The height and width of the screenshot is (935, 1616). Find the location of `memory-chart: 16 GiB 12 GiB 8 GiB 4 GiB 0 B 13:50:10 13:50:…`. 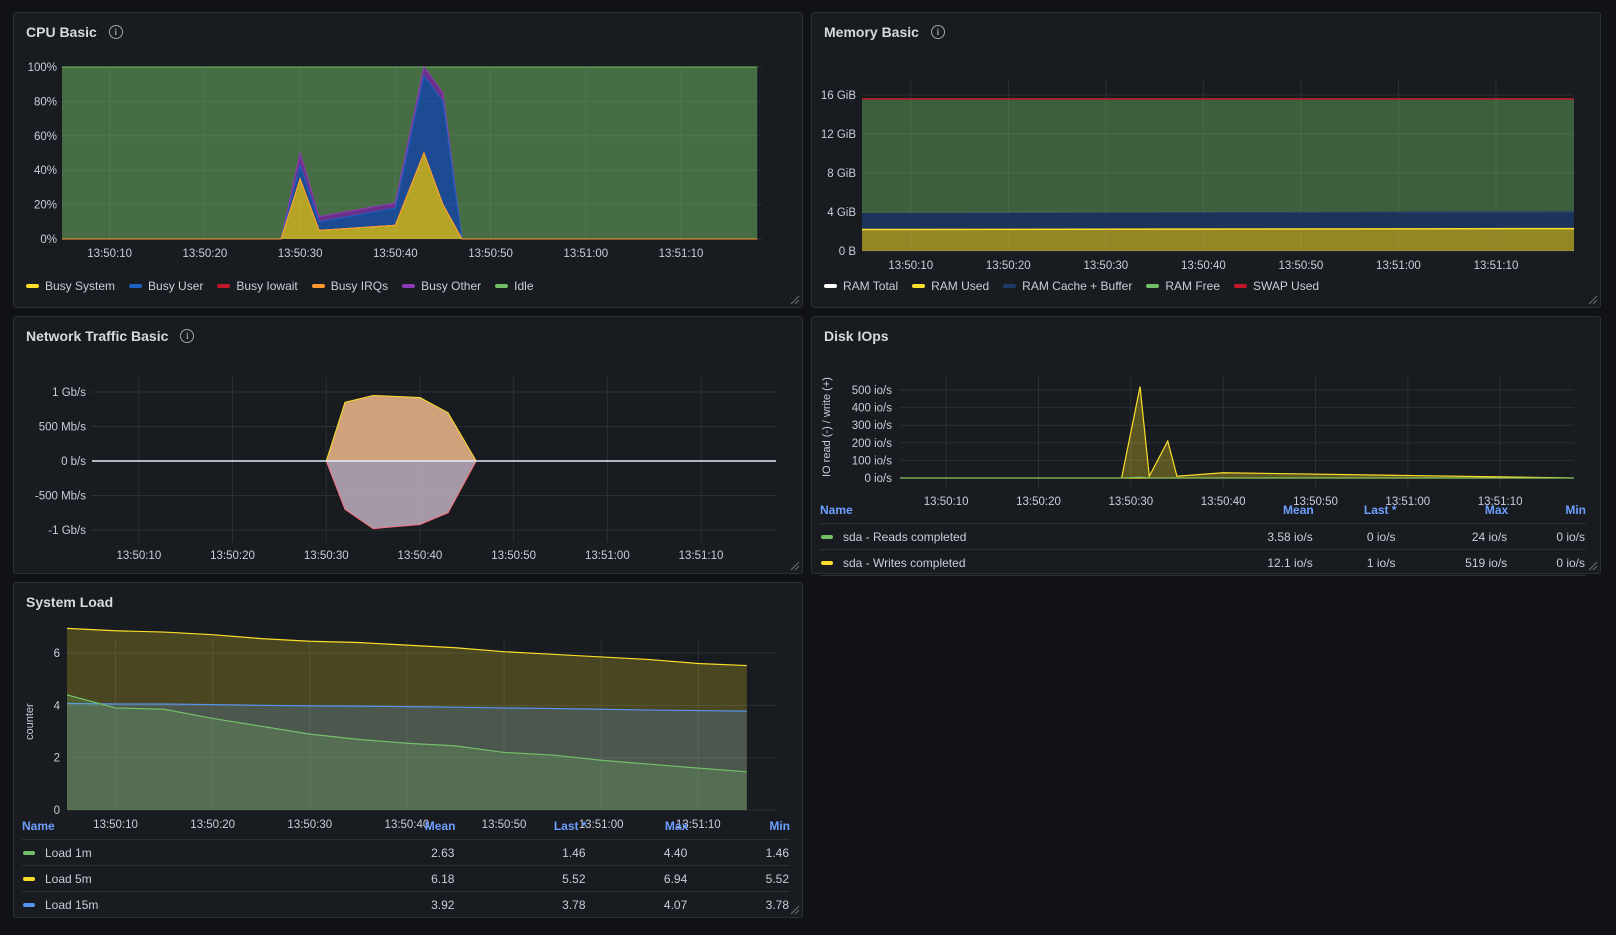

memory-chart: 16 GiB 12 GiB 8 GiB 4 GiB 0 B 13:50:10 13:50:… is located at coordinates (1198, 175).